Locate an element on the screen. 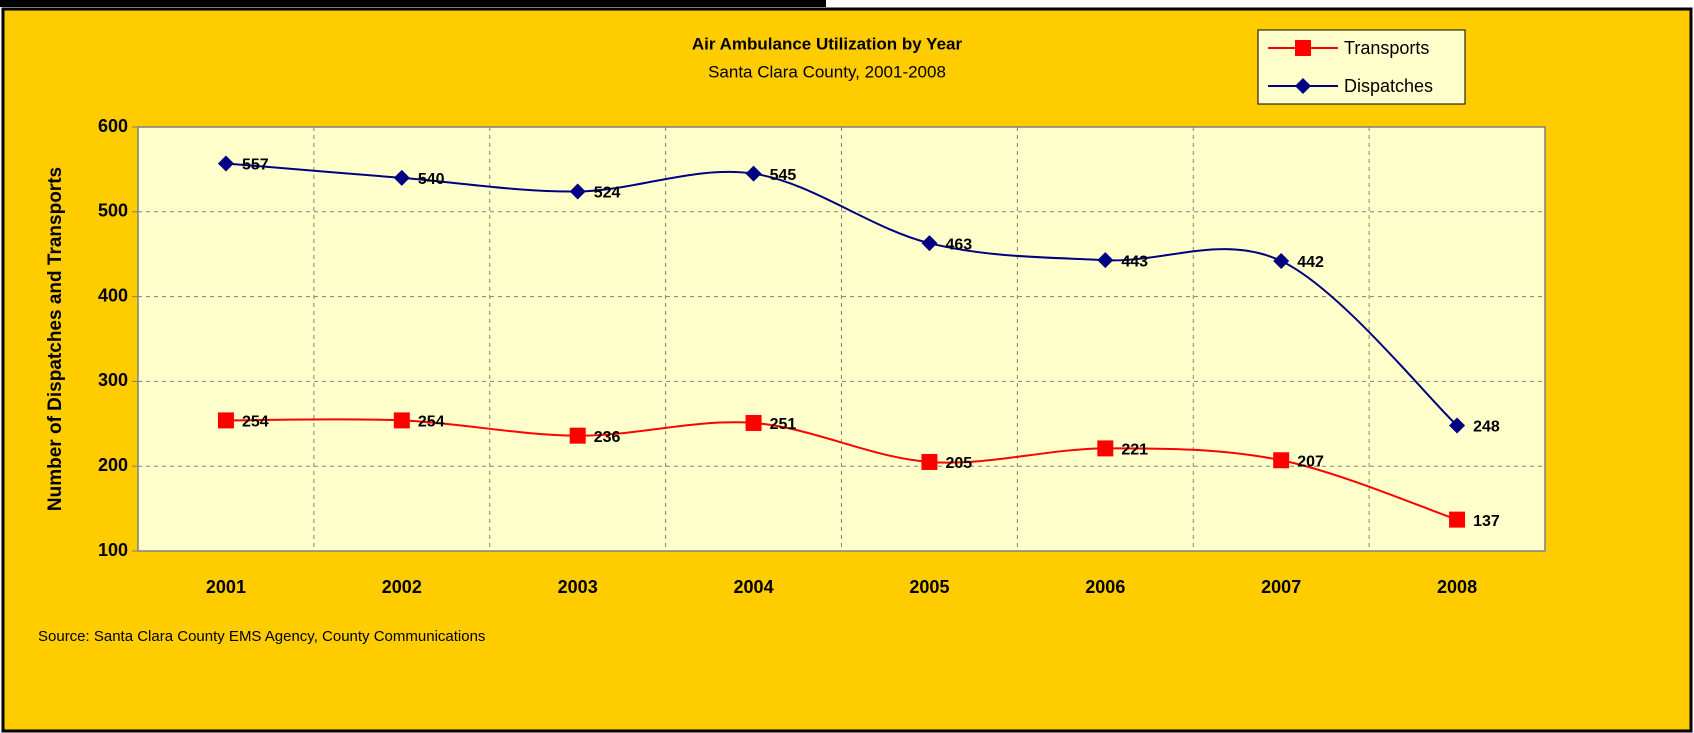  x-tick-label: 2007 is located at coordinates (1281, 587).